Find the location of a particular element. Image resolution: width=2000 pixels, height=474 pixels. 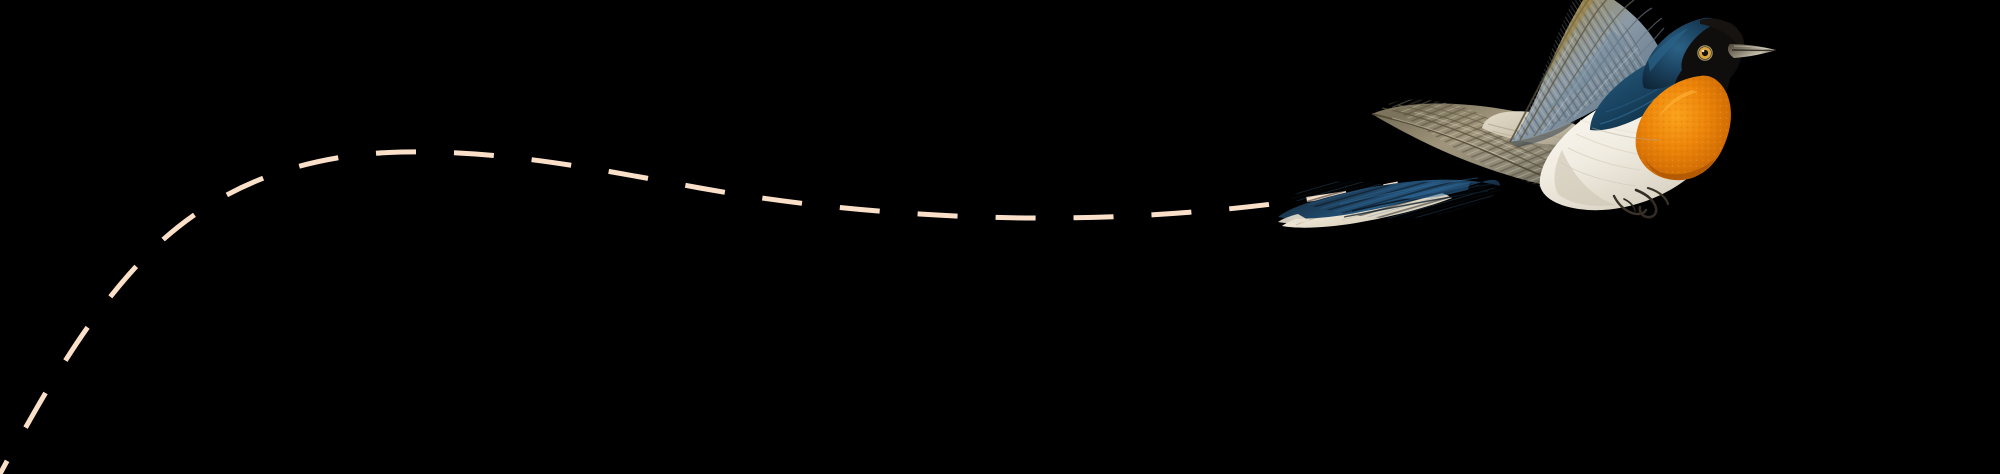

eye-ring is located at coordinates (1705, 53).